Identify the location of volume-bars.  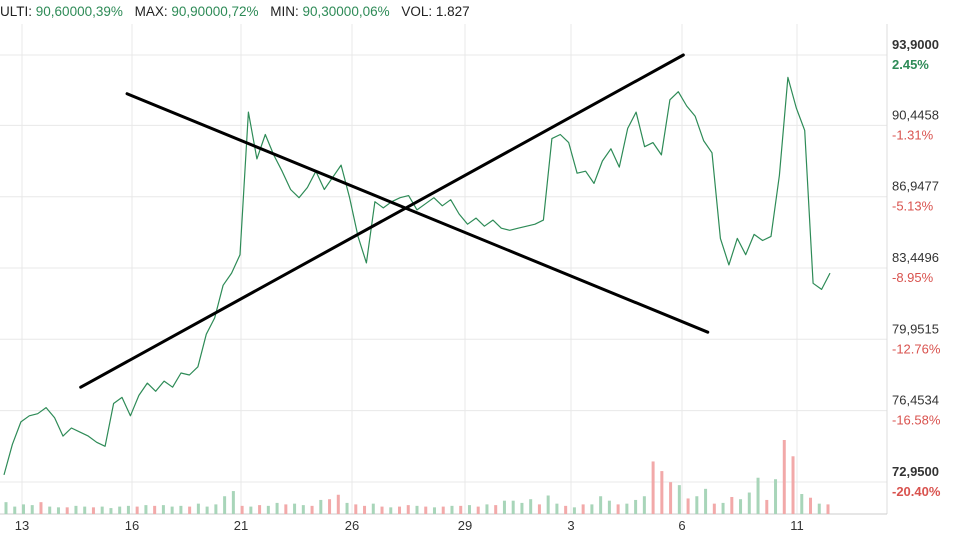
(417, 477).